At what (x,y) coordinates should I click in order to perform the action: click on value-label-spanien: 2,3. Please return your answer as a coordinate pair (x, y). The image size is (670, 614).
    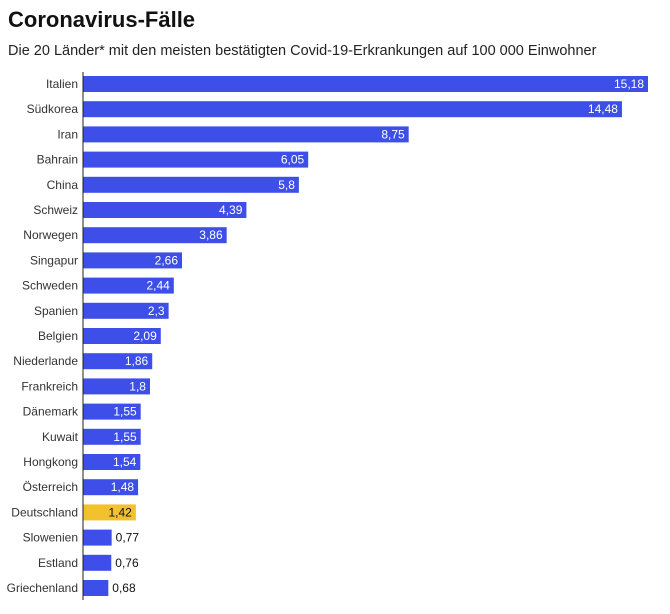
    Looking at the image, I should click on (156, 311).